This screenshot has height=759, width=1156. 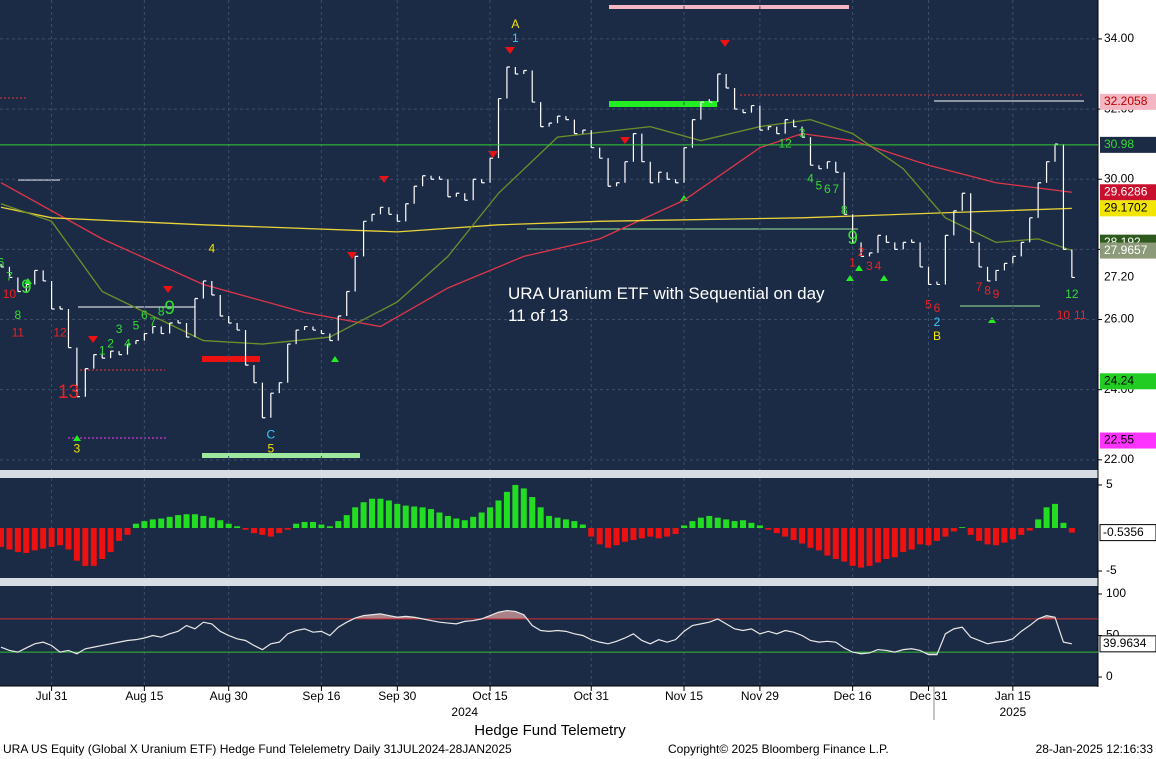 I want to click on price-tag-label: 29.6286, so click(x=1126, y=191).